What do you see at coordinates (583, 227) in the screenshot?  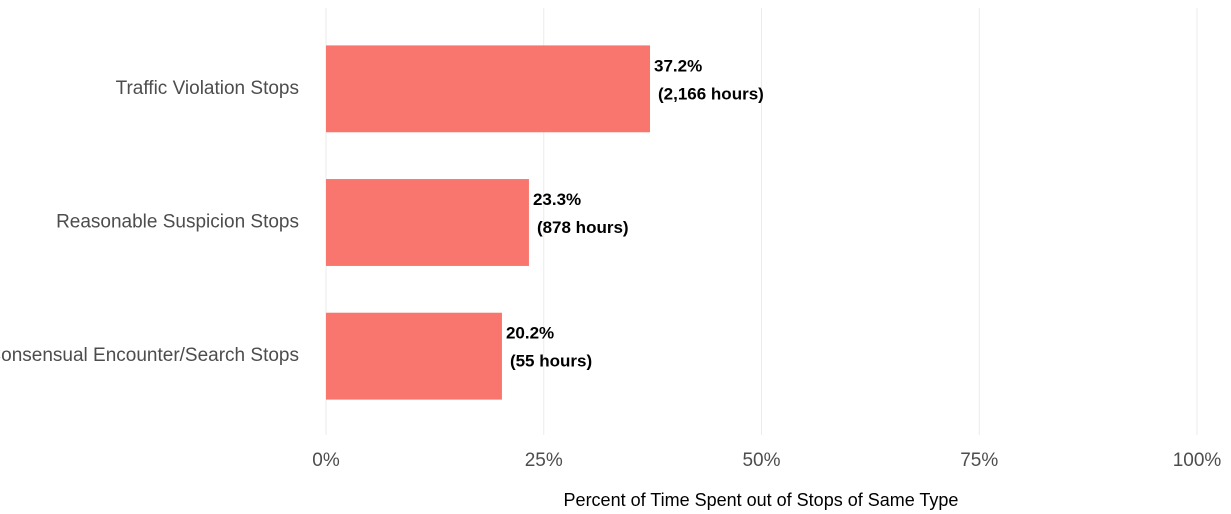 I see `hours-label: (878 hours)` at bounding box center [583, 227].